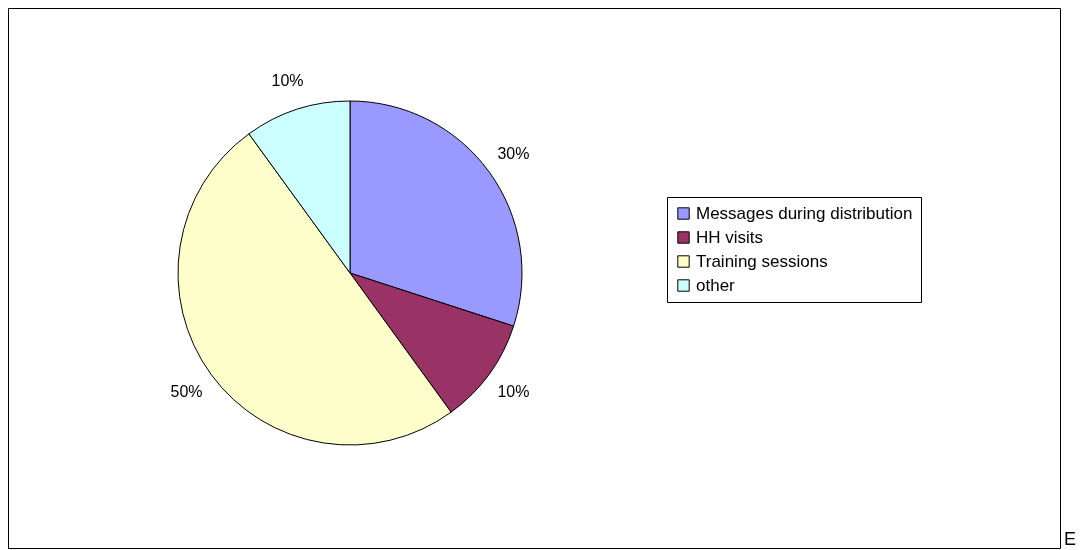  Describe the element at coordinates (513, 154) in the screenshot. I see `data-label: 30%` at that location.